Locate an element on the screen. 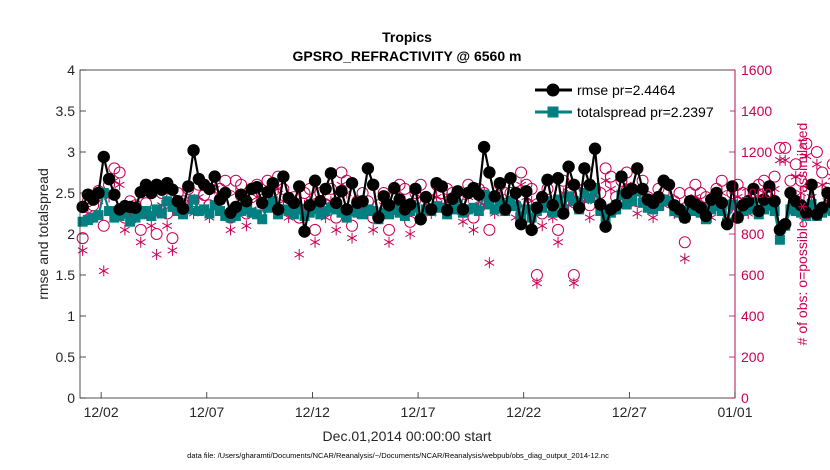 The height and width of the screenshot is (470, 830). x-tick-label: 12/17 is located at coordinates (418, 412).